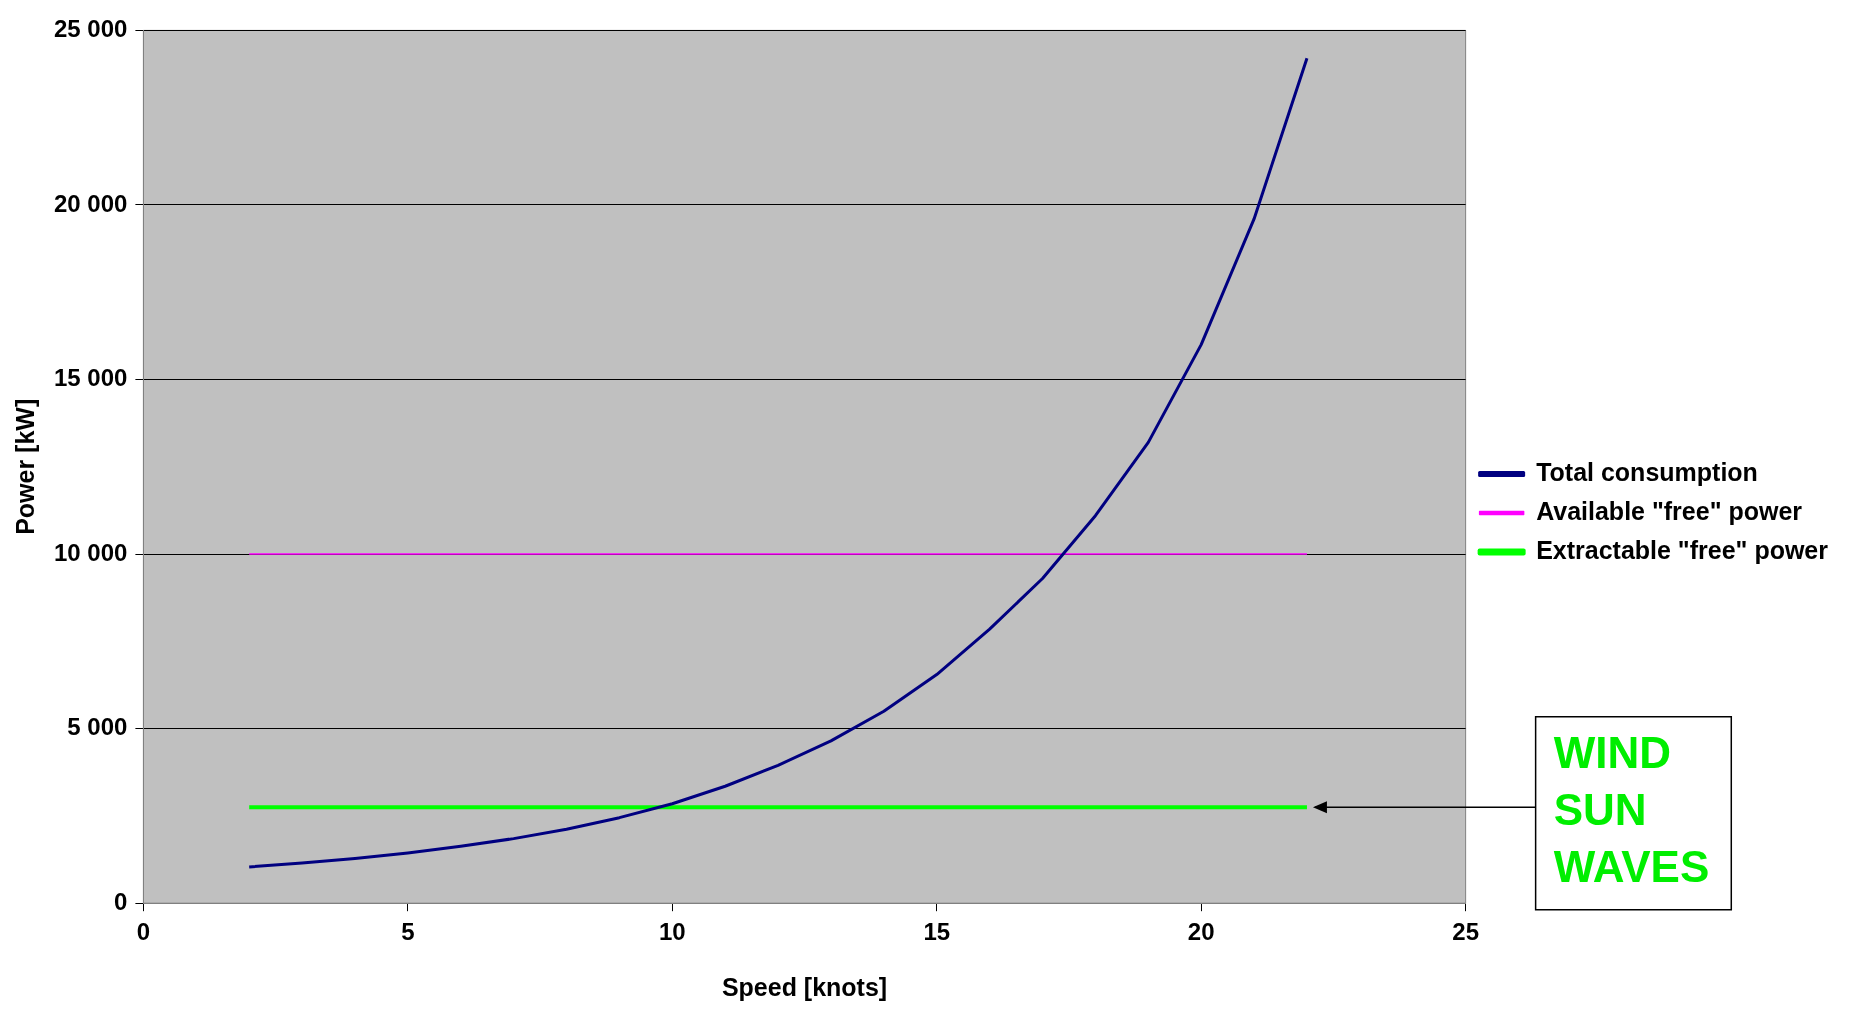 This screenshot has height=1021, width=1858. Describe the element at coordinates (804, 986) in the screenshot. I see `x-axis-title: Speed [knots]` at that location.